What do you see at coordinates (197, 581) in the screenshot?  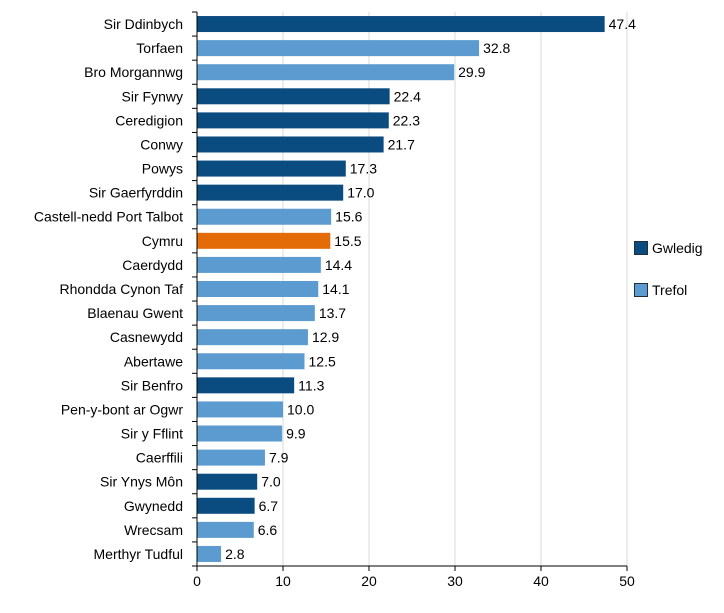 I see `x-tick-label: 0` at bounding box center [197, 581].